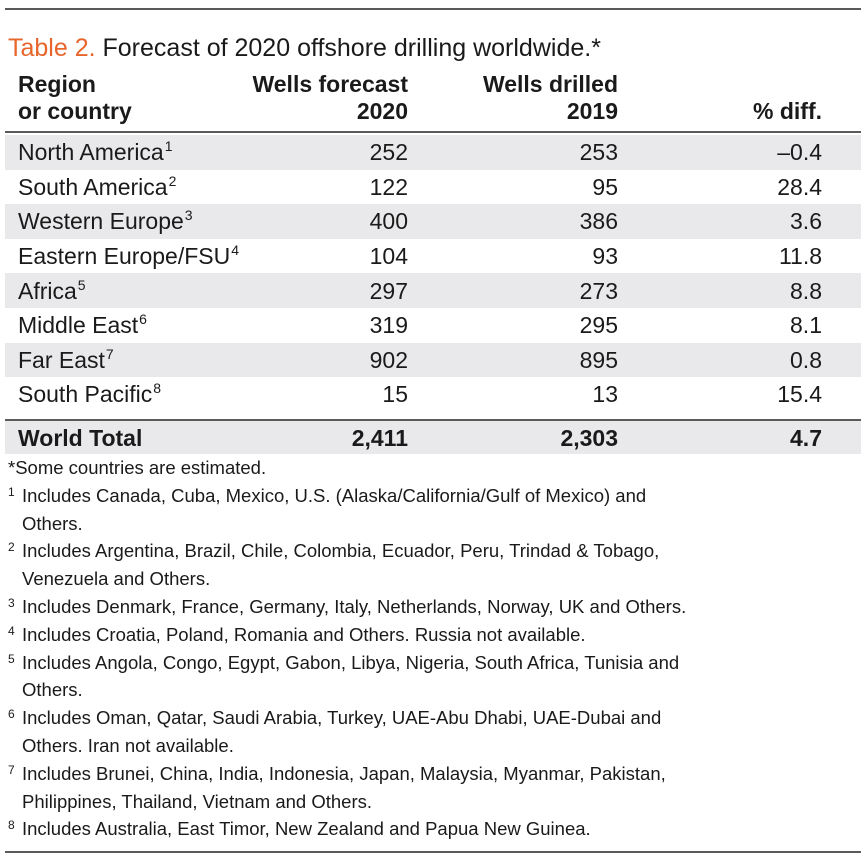 This screenshot has height=859, width=866. Describe the element at coordinates (799, 186) in the screenshot. I see `diff-cell: 28.4` at that location.